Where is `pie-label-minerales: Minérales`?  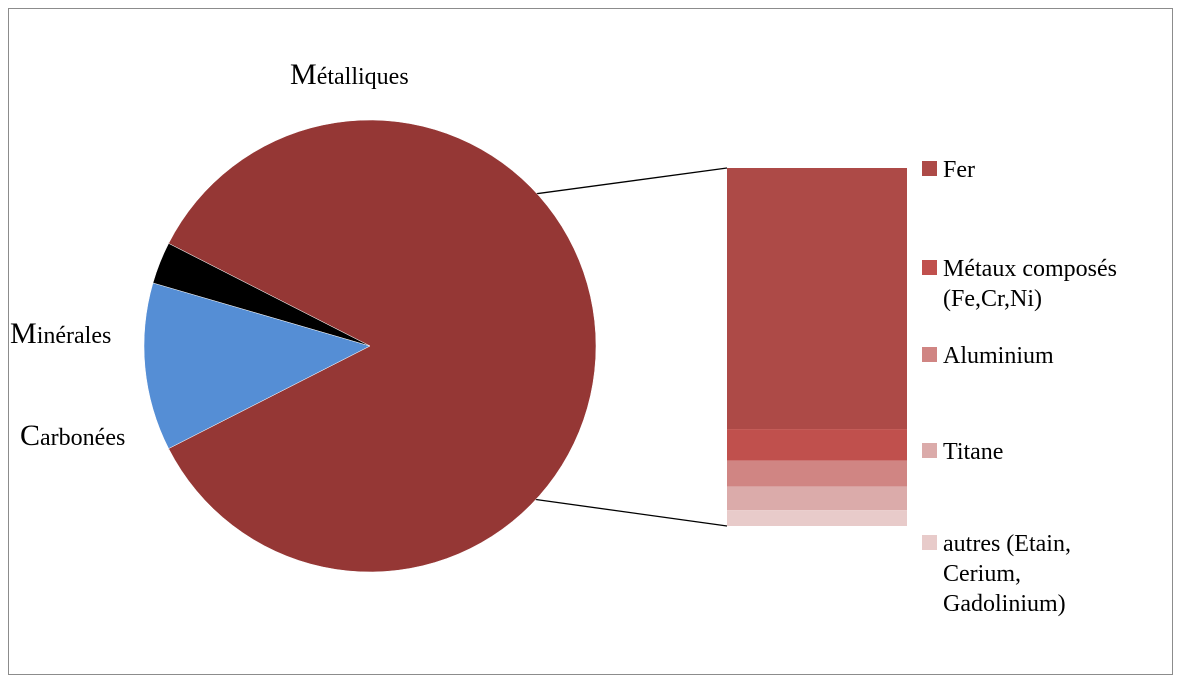
pie-label-minerales: Minérales is located at coordinates (60, 333).